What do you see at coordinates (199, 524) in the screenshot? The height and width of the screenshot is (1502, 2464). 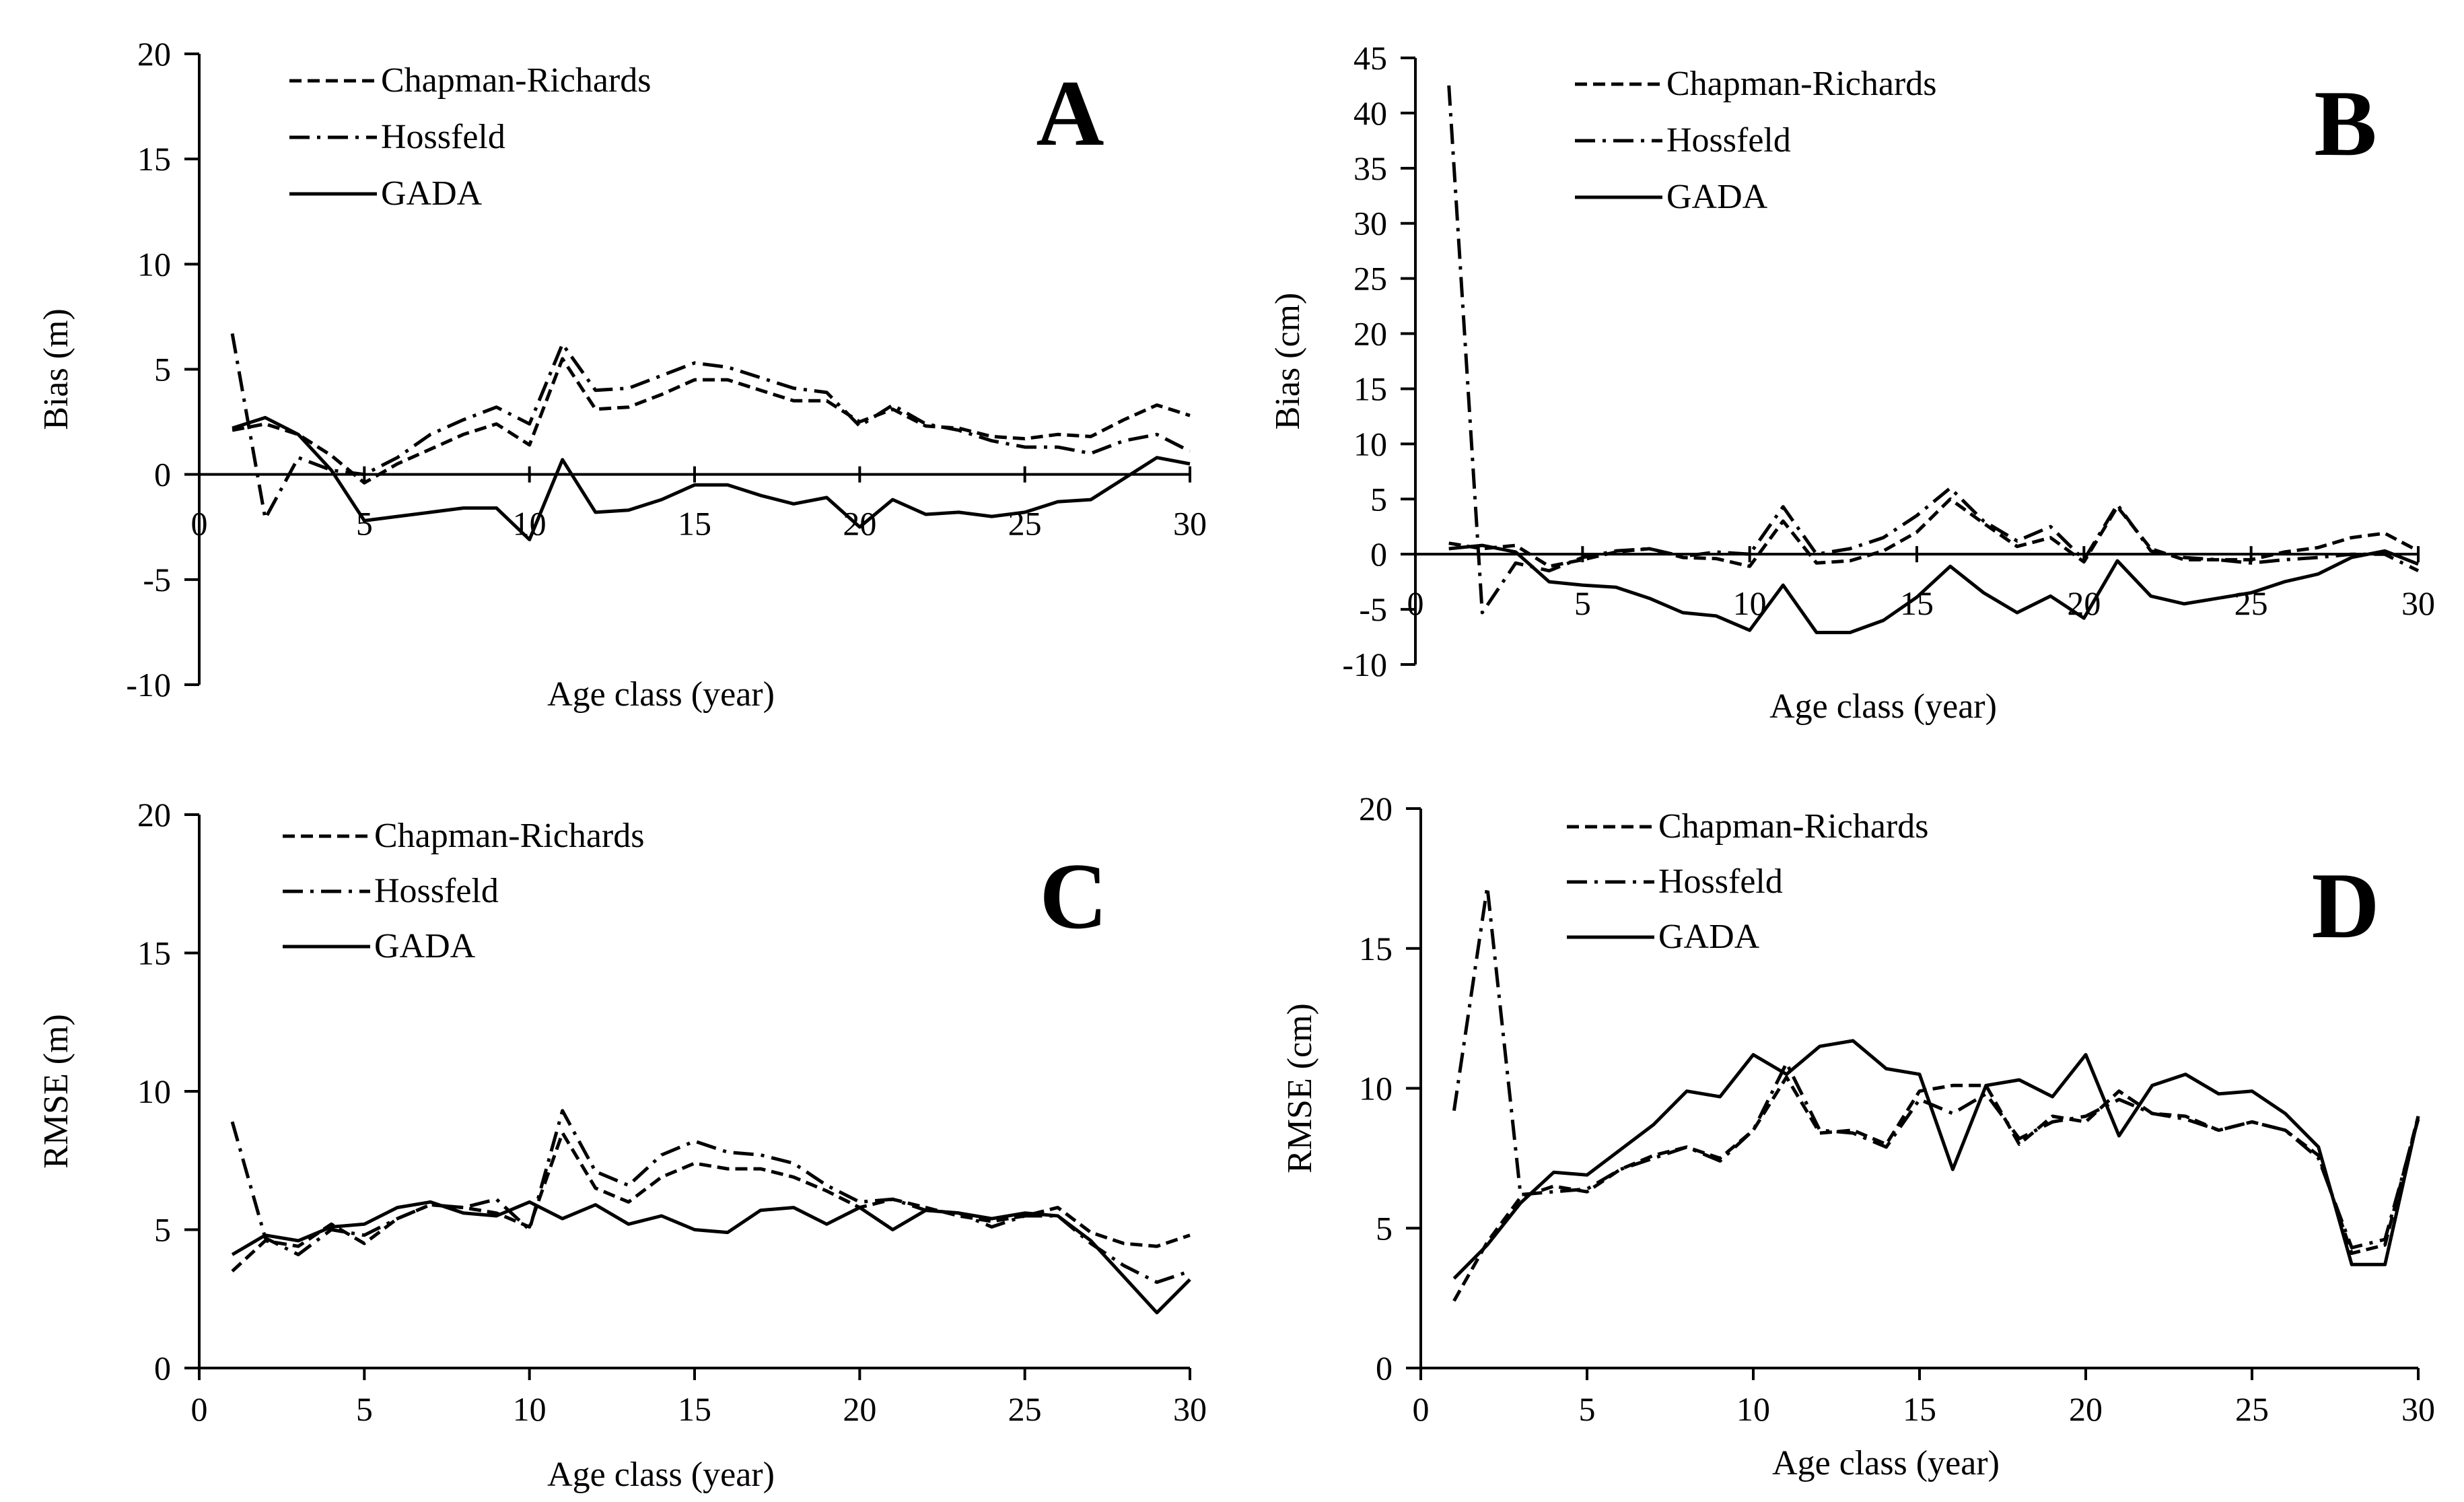 I see `panel-a-x-tick-label: 0` at bounding box center [199, 524].